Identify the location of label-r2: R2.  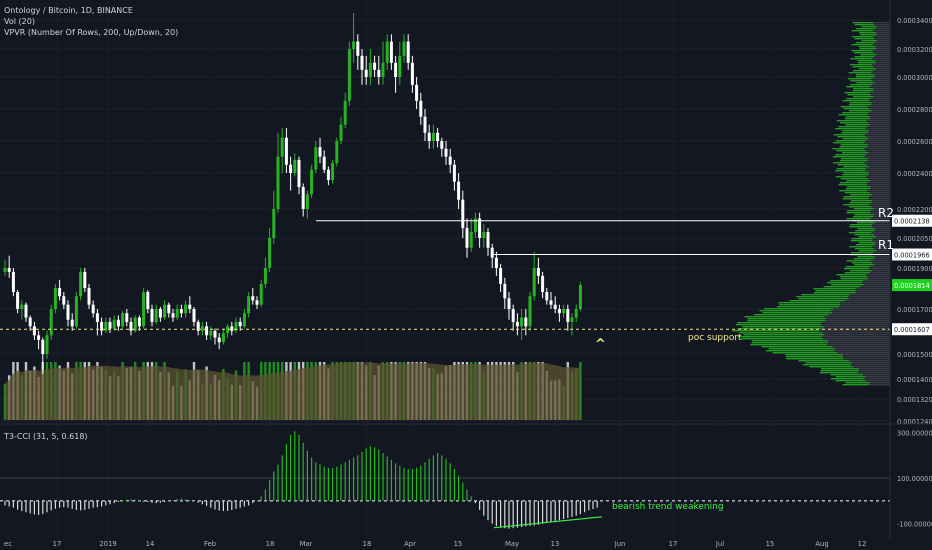
(886, 213).